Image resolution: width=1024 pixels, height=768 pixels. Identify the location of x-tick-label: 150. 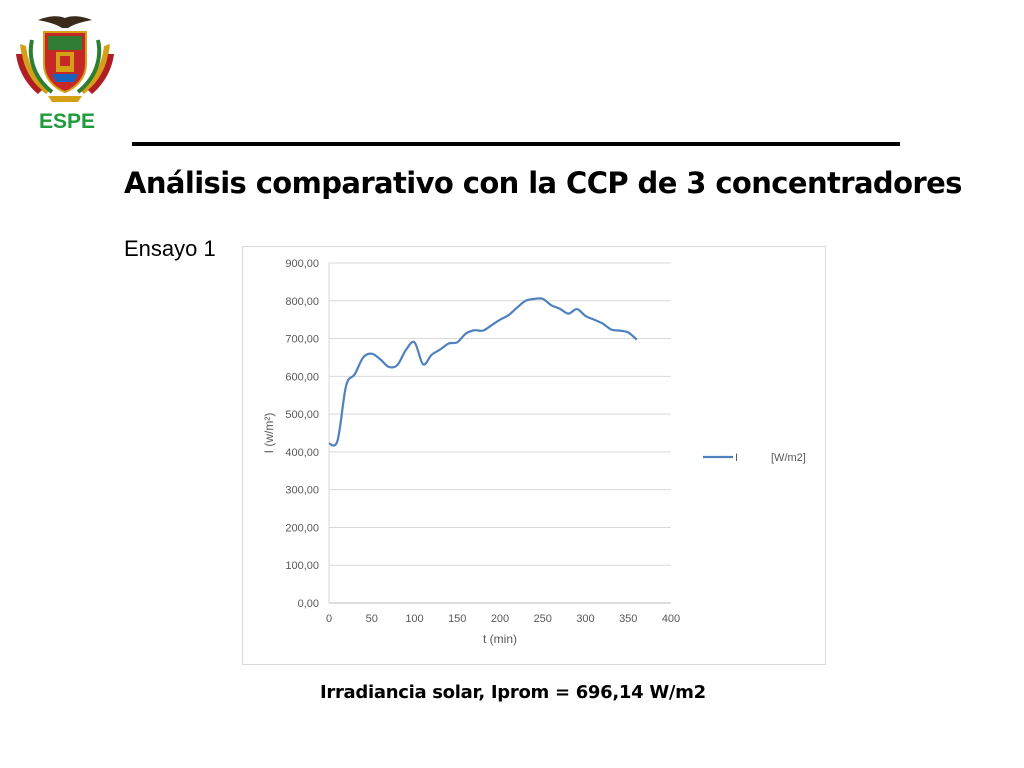
(457, 619).